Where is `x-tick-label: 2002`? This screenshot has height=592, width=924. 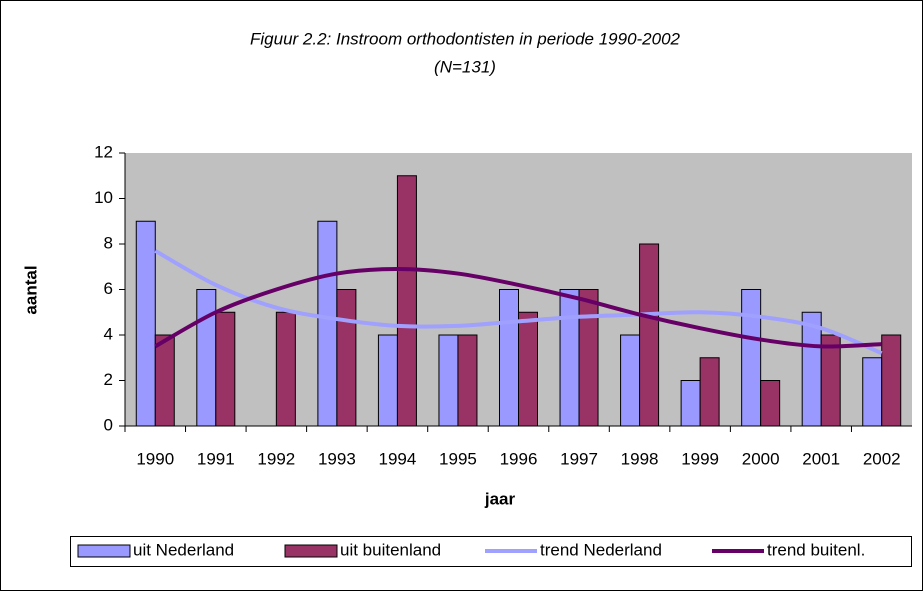
x-tick-label: 2002 is located at coordinates (882, 458).